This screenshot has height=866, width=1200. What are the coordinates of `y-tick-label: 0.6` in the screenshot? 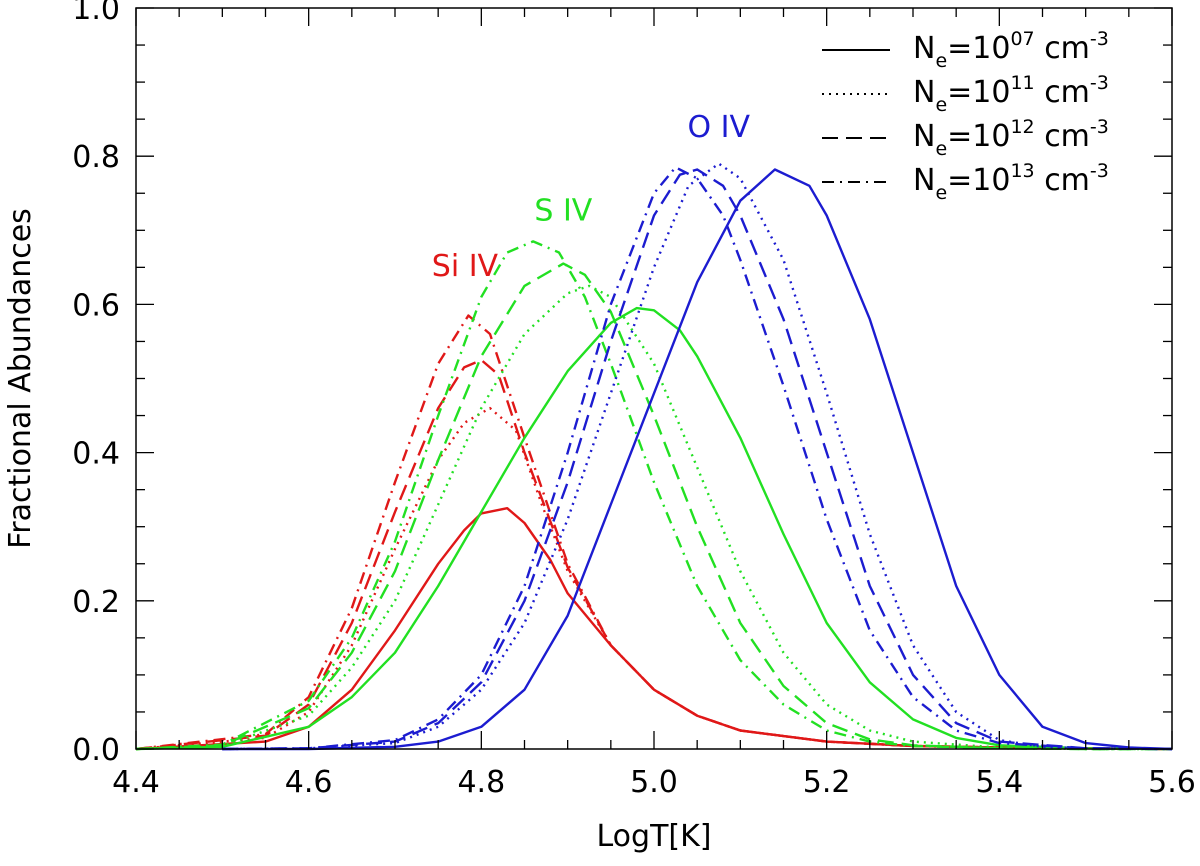 It's located at (96, 305).